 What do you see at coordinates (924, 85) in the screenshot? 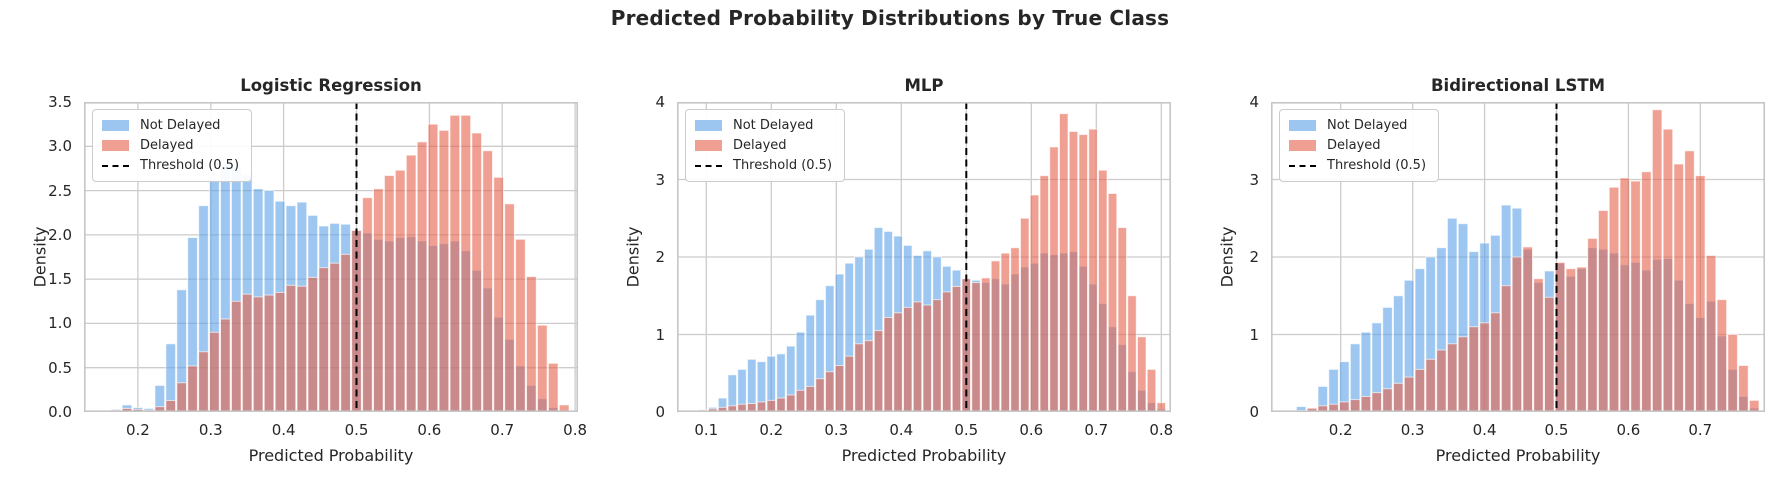
I see `subplot-title: MLP` at bounding box center [924, 85].